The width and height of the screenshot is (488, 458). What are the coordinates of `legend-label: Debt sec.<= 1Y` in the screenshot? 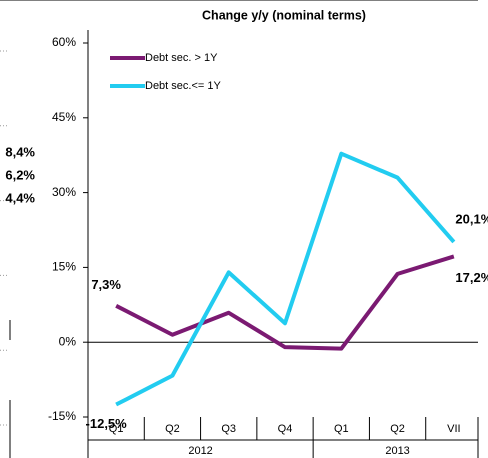 It's located at (183, 86).